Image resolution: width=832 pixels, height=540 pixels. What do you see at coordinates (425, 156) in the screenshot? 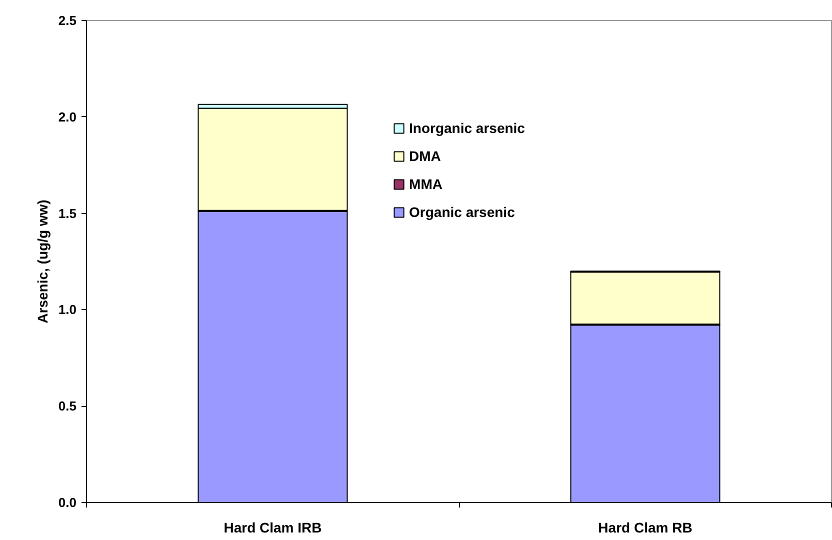
I see `legend-label: DMA` at bounding box center [425, 156].